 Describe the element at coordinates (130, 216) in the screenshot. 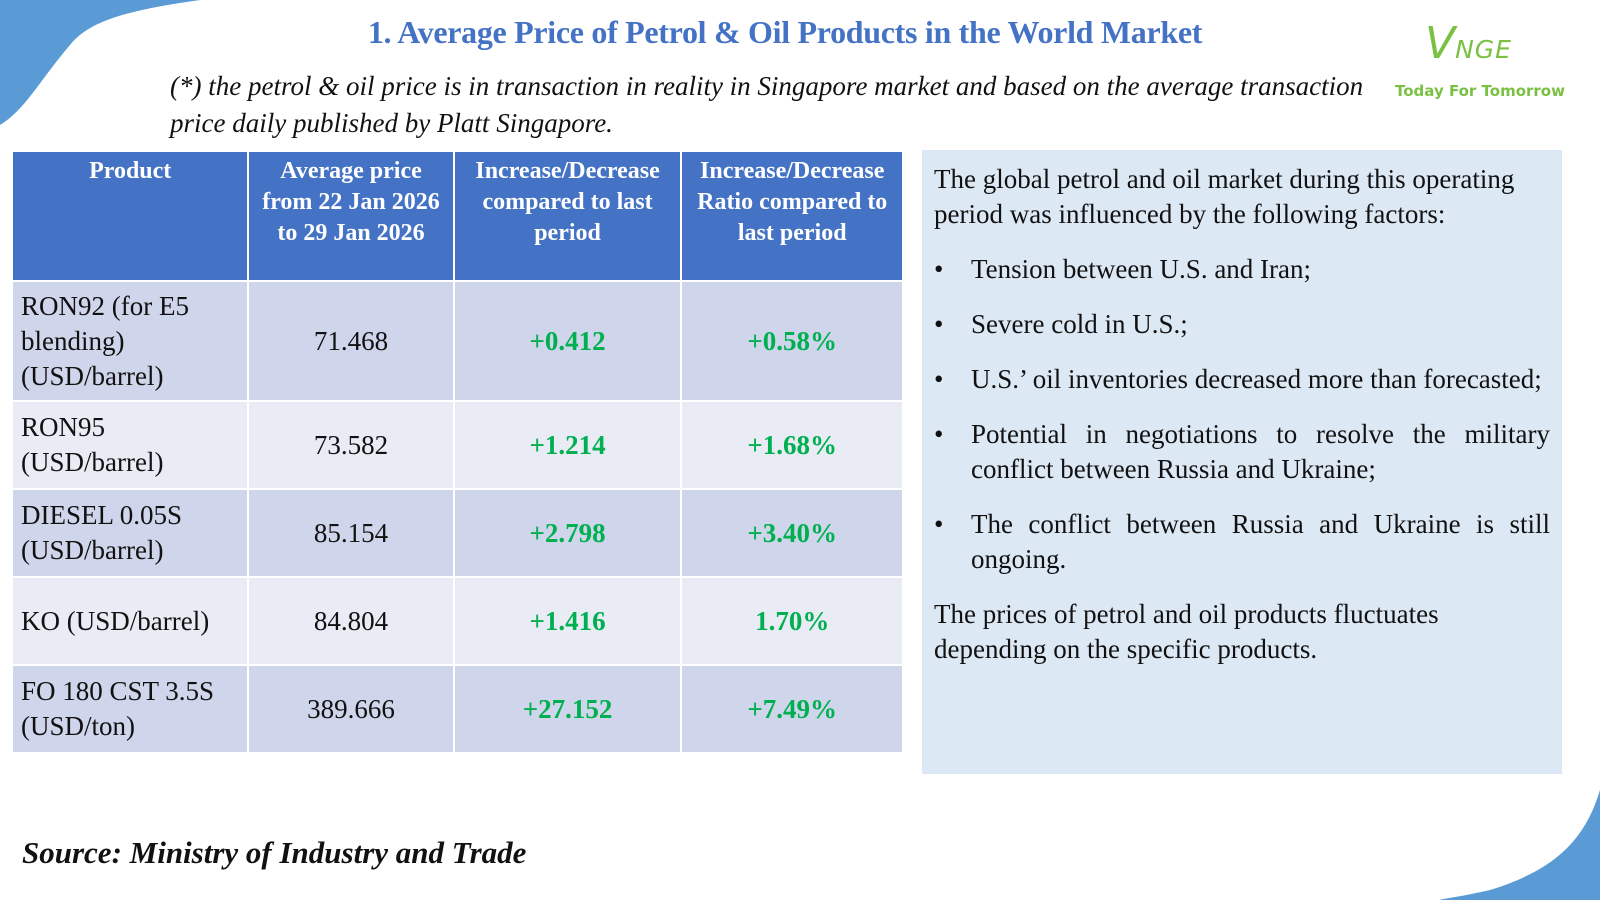

I see `header-product: Product` at that location.